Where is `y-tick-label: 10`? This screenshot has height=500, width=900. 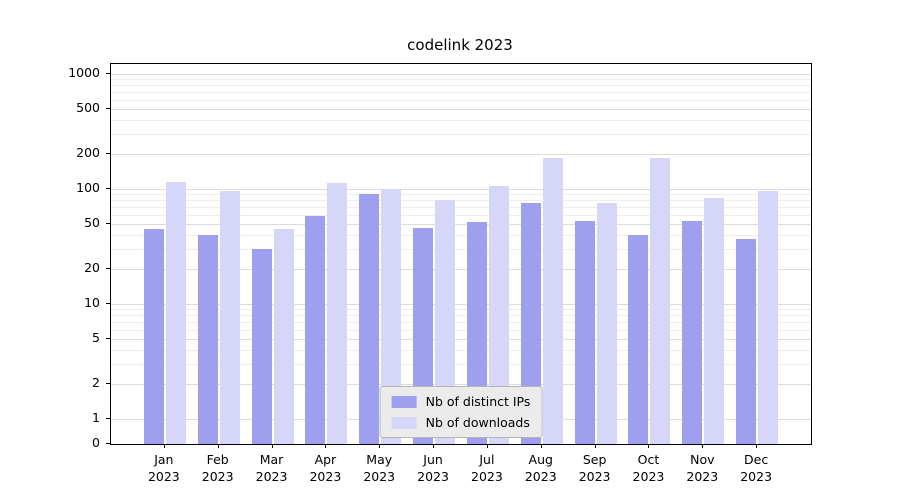
y-tick-label: 10 is located at coordinates (92, 302).